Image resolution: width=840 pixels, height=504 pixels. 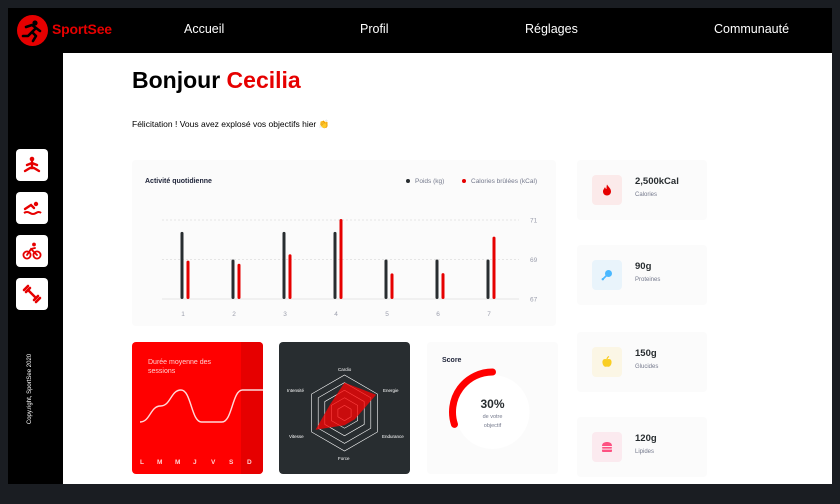 What do you see at coordinates (438, 314) in the screenshot?
I see `activity-x-tick: 6` at bounding box center [438, 314].